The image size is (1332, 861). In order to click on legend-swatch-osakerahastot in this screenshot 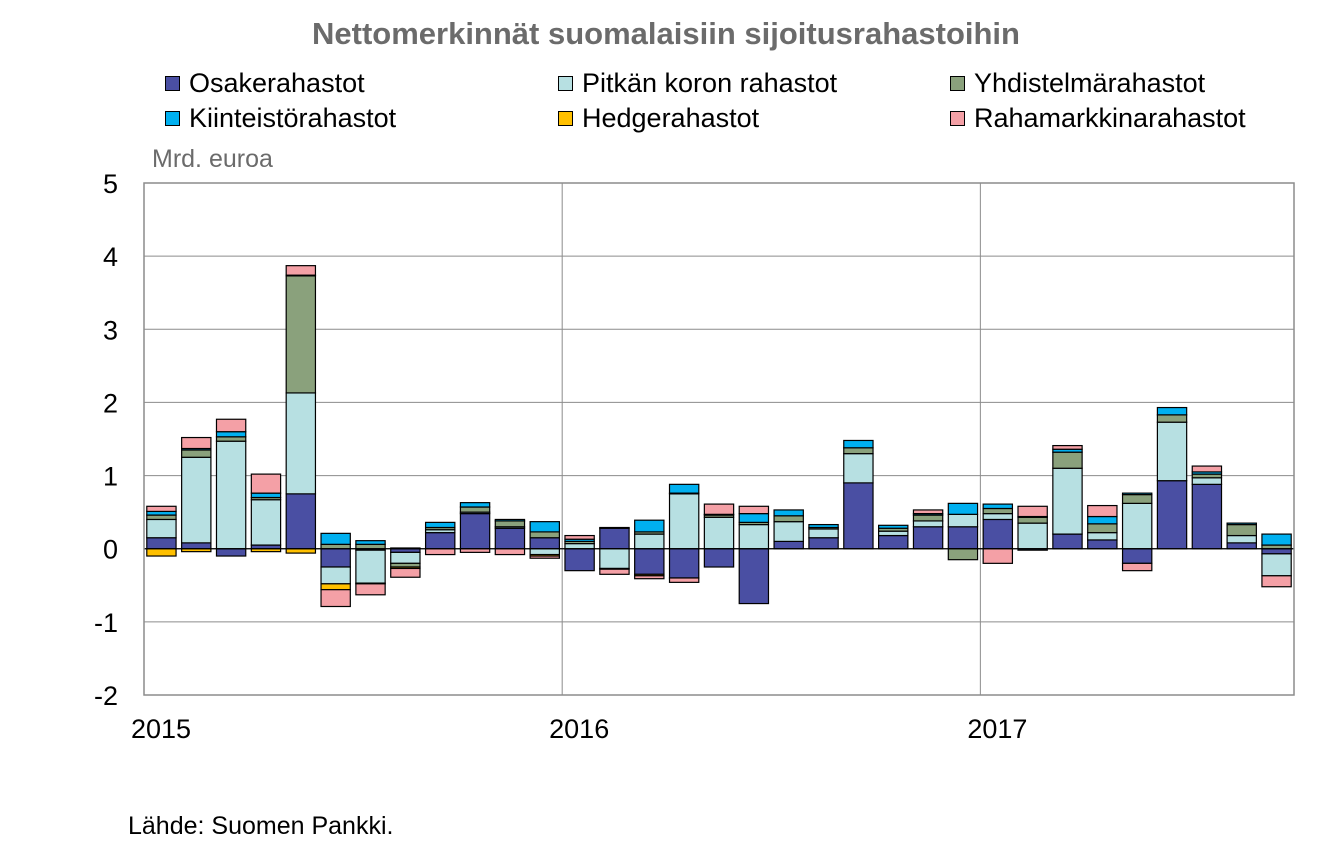, I will do `click(172, 83)`.